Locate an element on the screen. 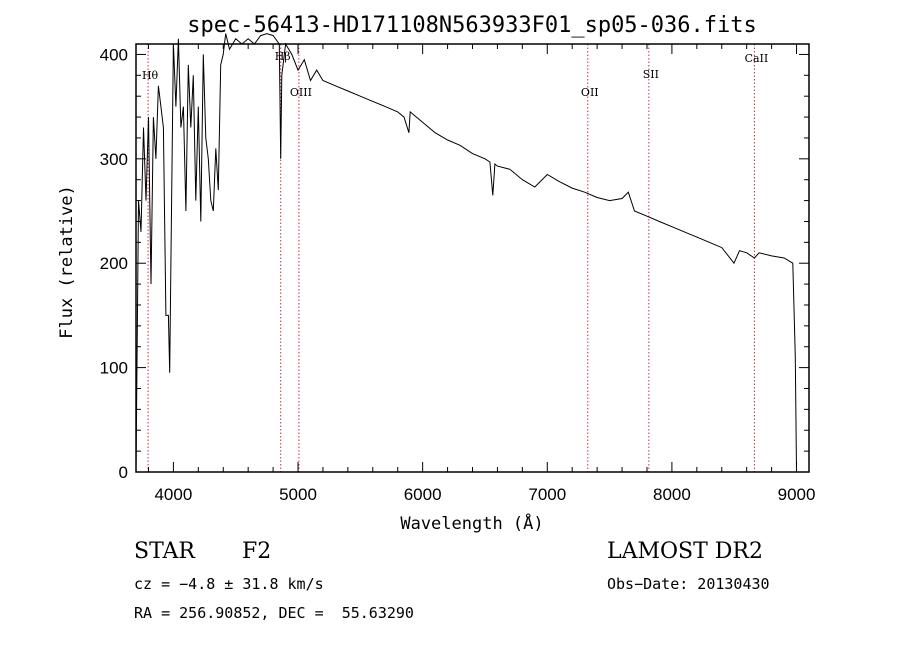 The height and width of the screenshot is (649, 900). x-tick-label: 8000 is located at coordinates (672, 494).